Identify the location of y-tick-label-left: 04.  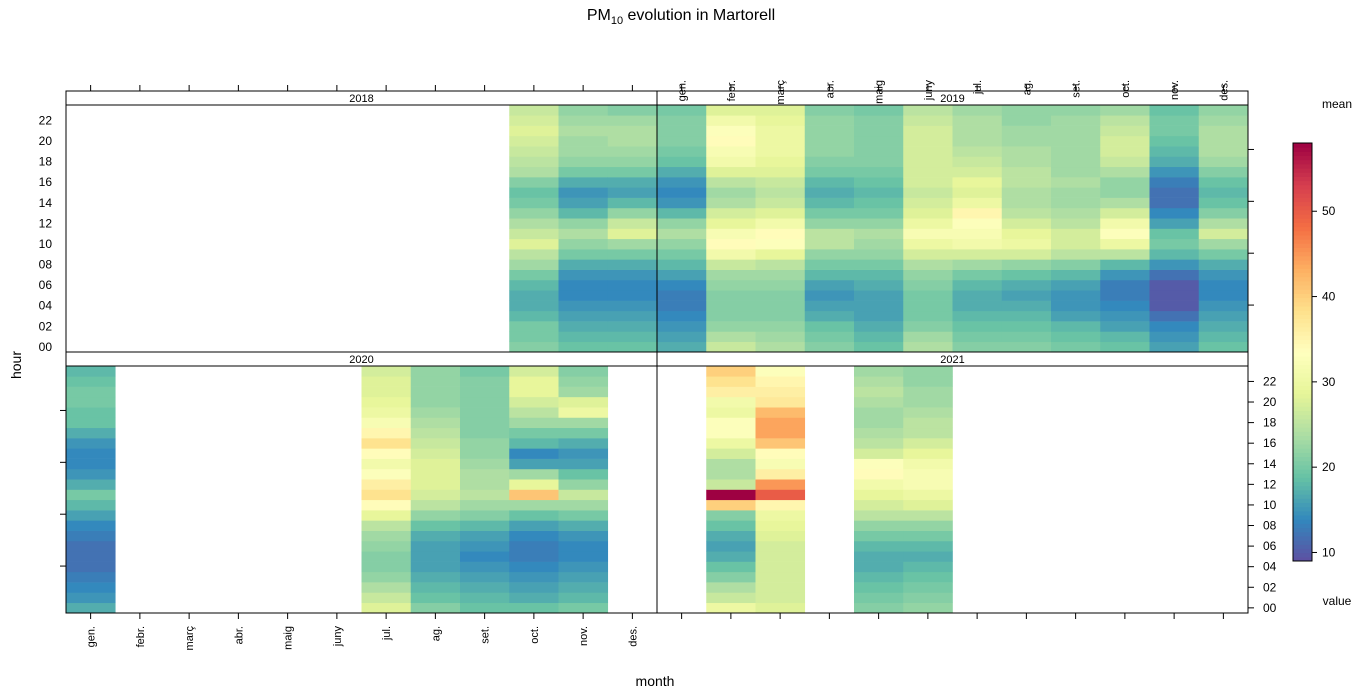
(46, 306).